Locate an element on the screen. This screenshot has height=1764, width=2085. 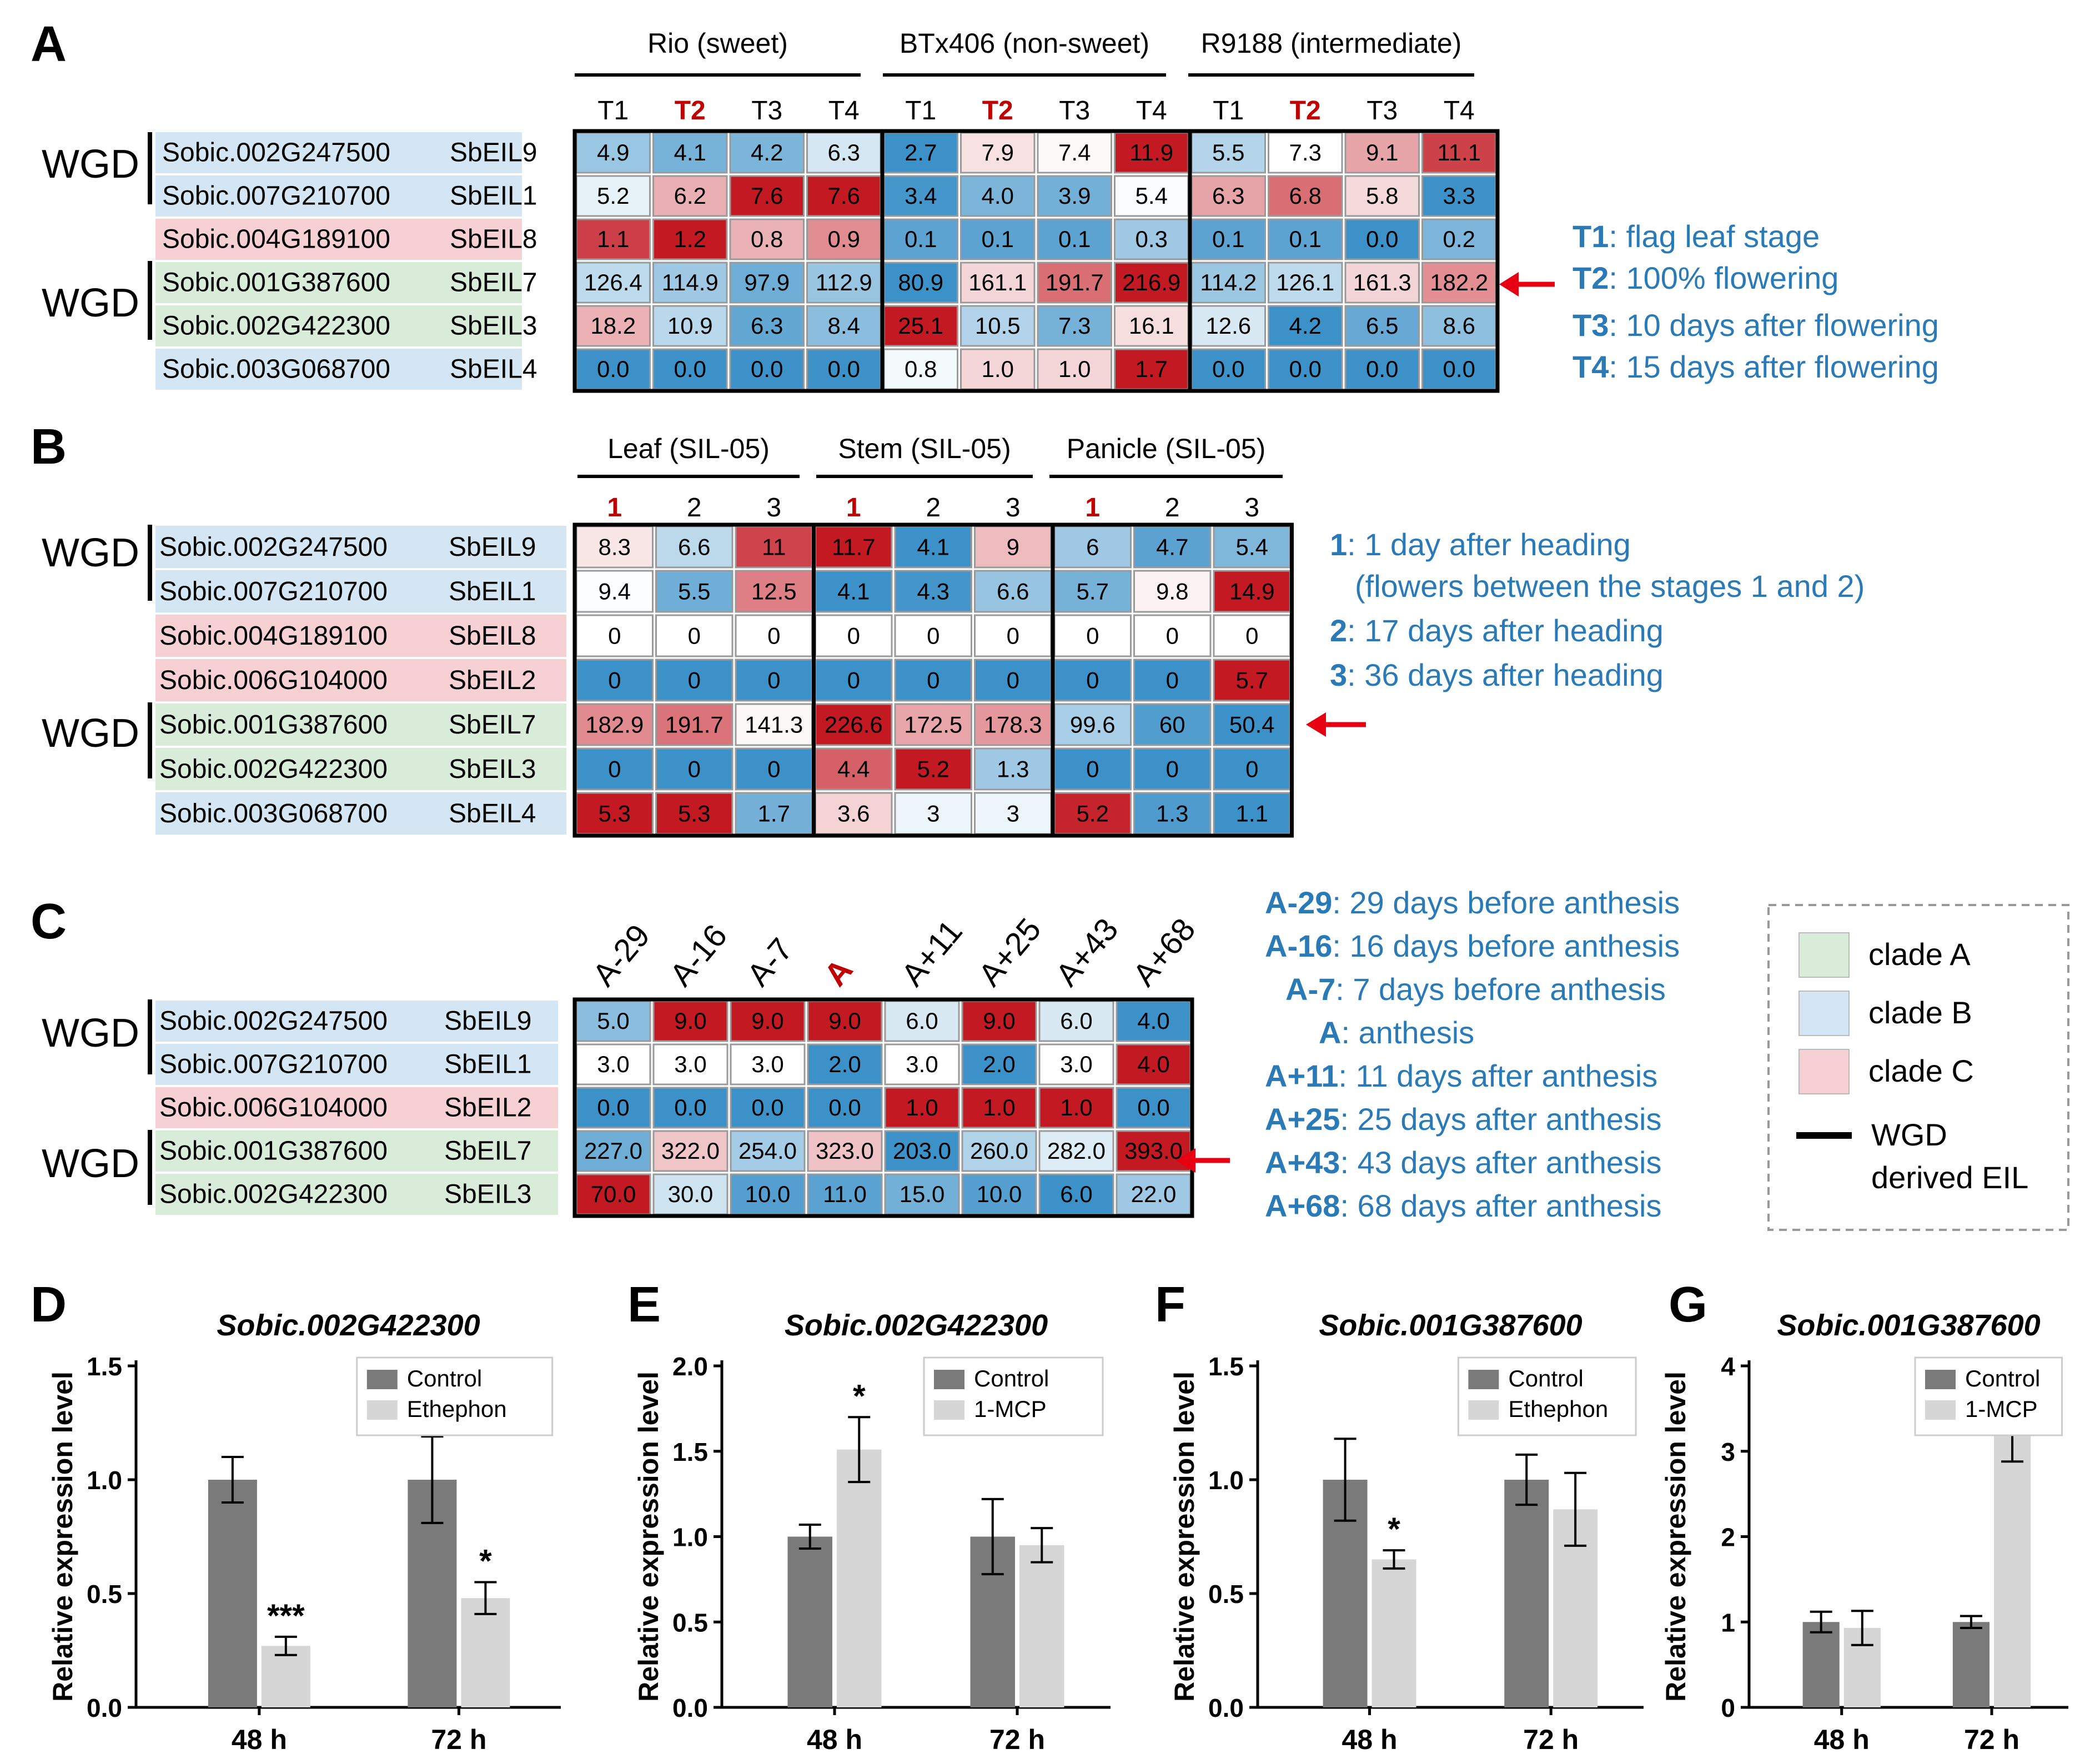
panel-c-cell-value: 9.0 is located at coordinates (999, 1021).